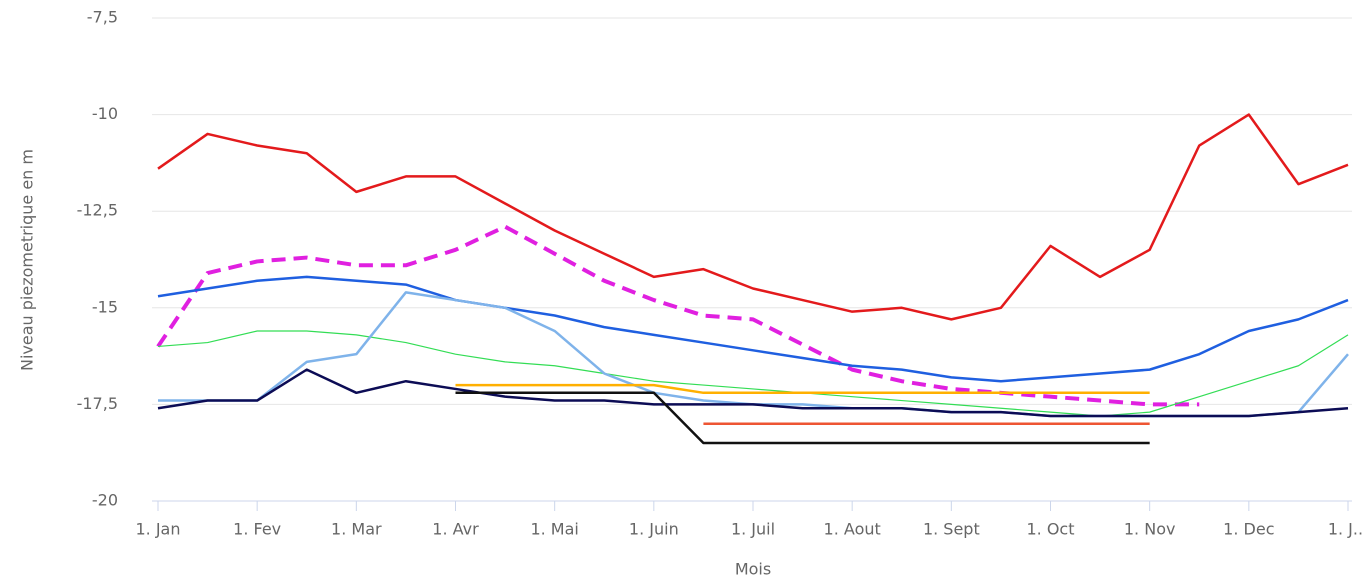 The height and width of the screenshot is (583, 1362). What do you see at coordinates (753, 569) in the screenshot?
I see `x-axis-title: Mois` at bounding box center [753, 569].